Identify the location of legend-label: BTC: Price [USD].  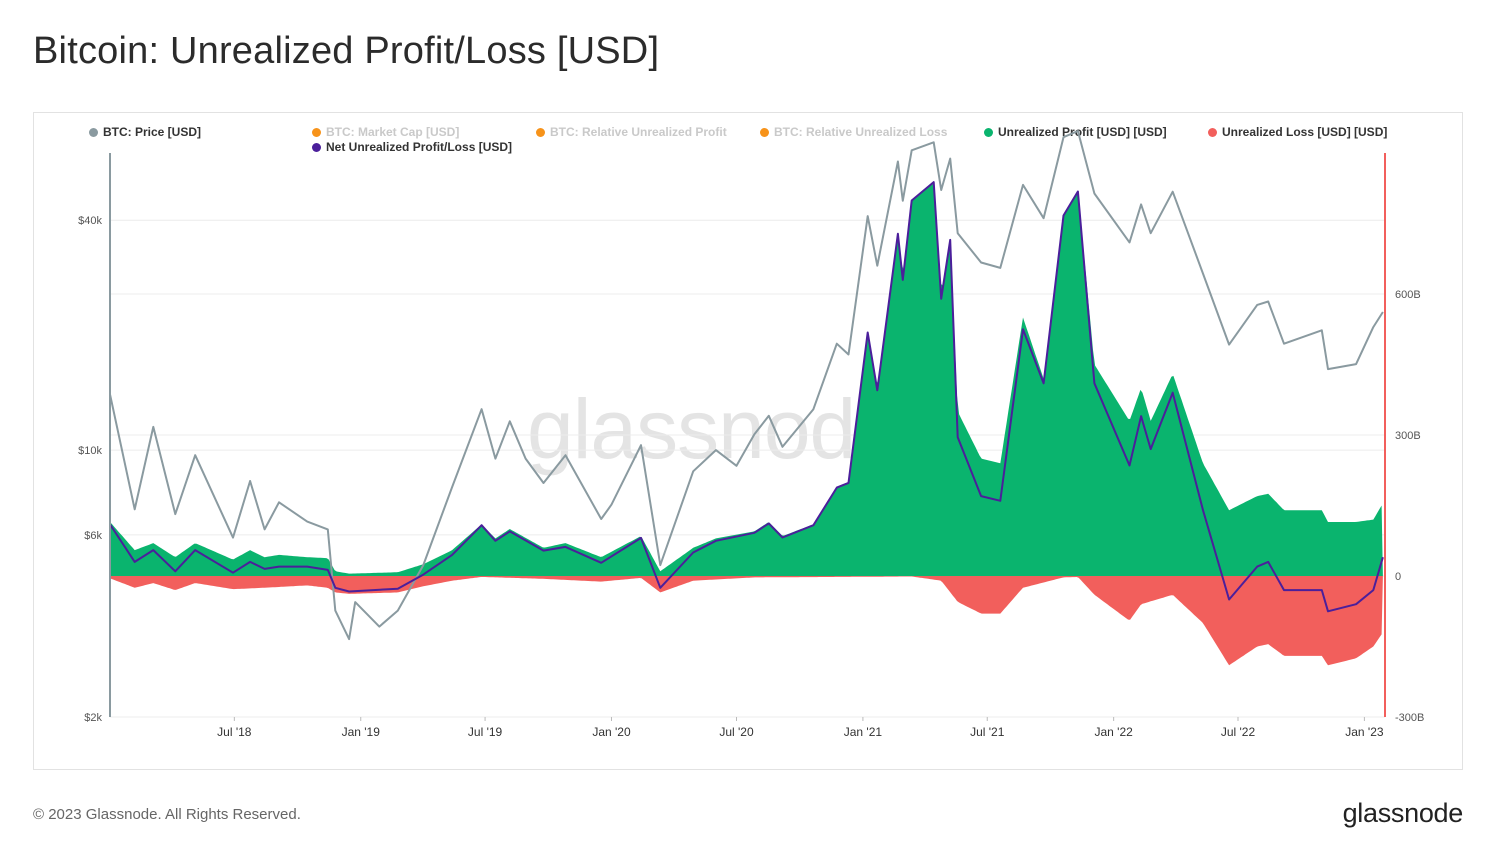
(152, 132).